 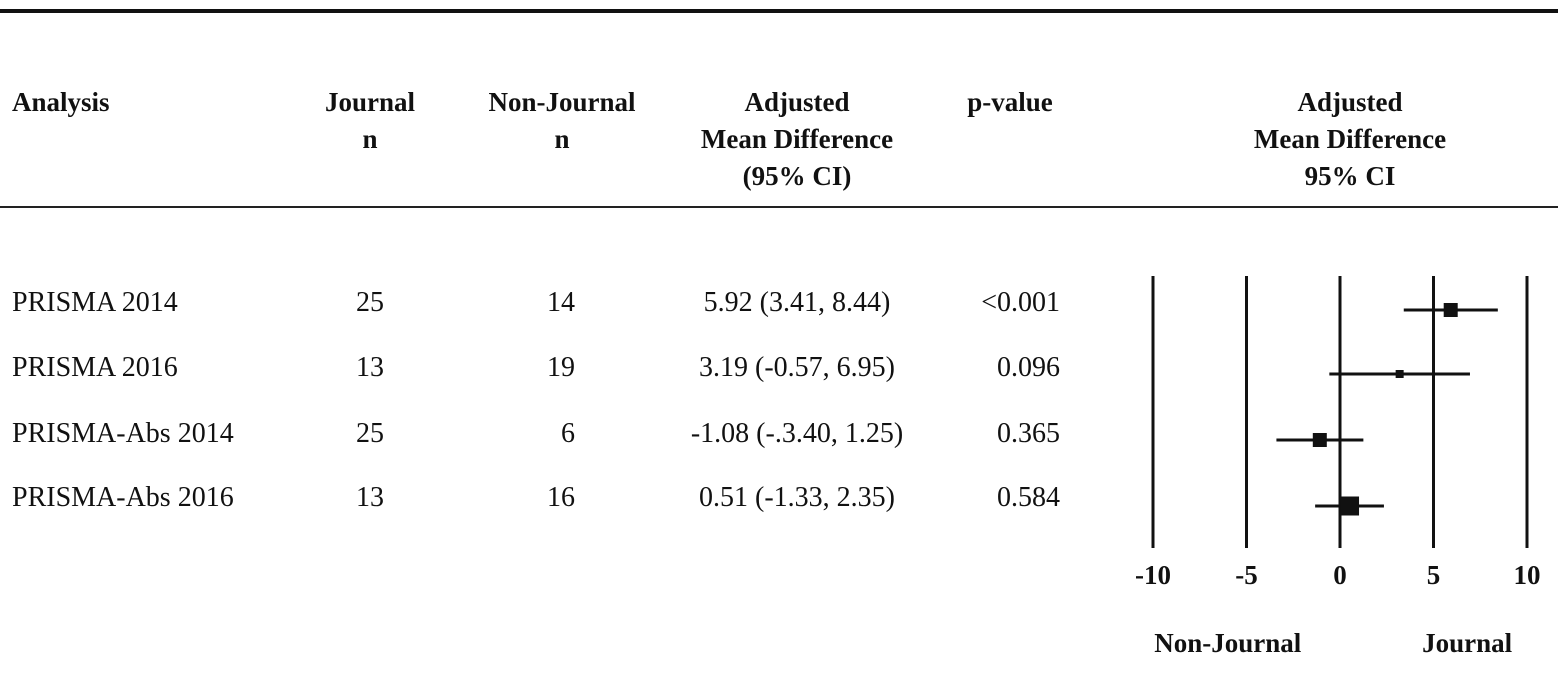 I want to click on table-top-rule, so click(x=779, y=11).